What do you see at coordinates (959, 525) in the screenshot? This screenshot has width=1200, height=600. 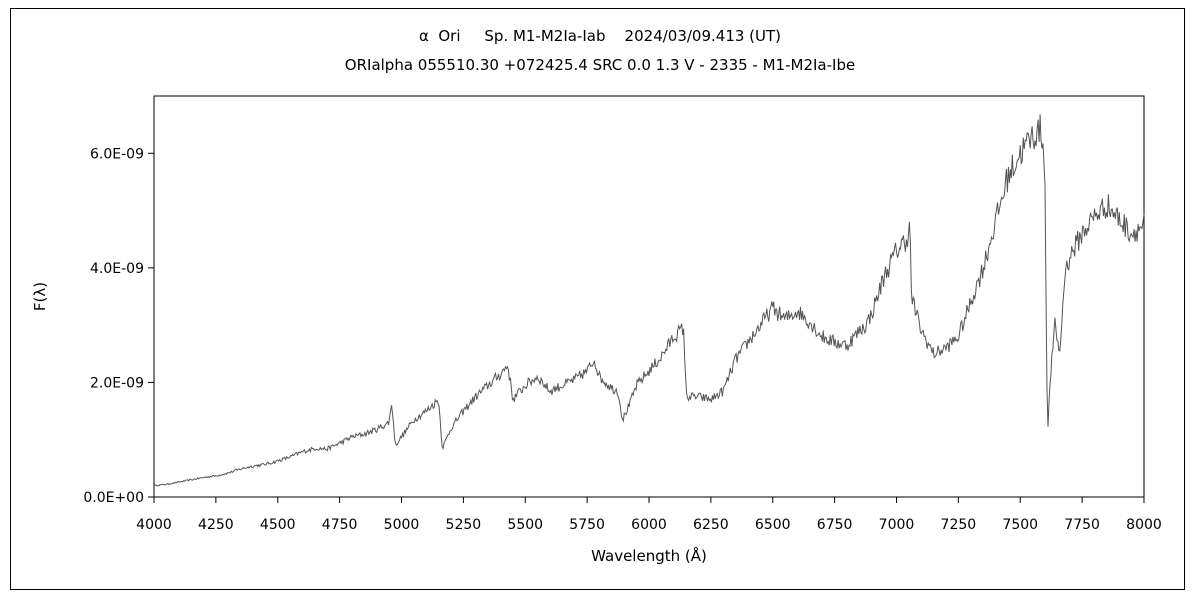 I see `x-tick-label: 7250` at bounding box center [959, 525].